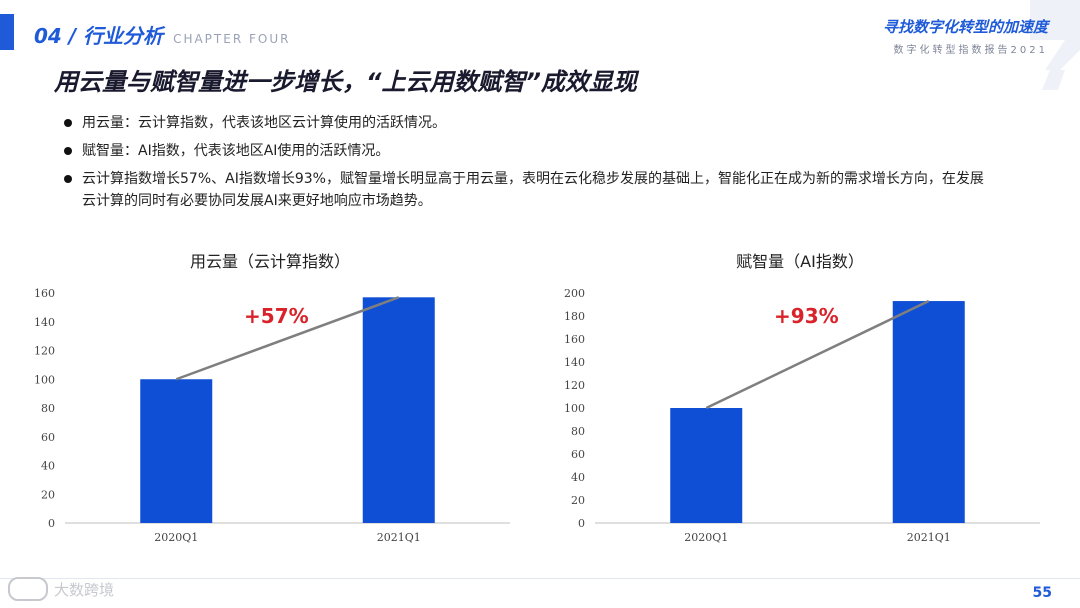  I want to click on page-title: 用云量与赋智量进一步增长，“上云用数赋智”成效显现, so click(345, 79).